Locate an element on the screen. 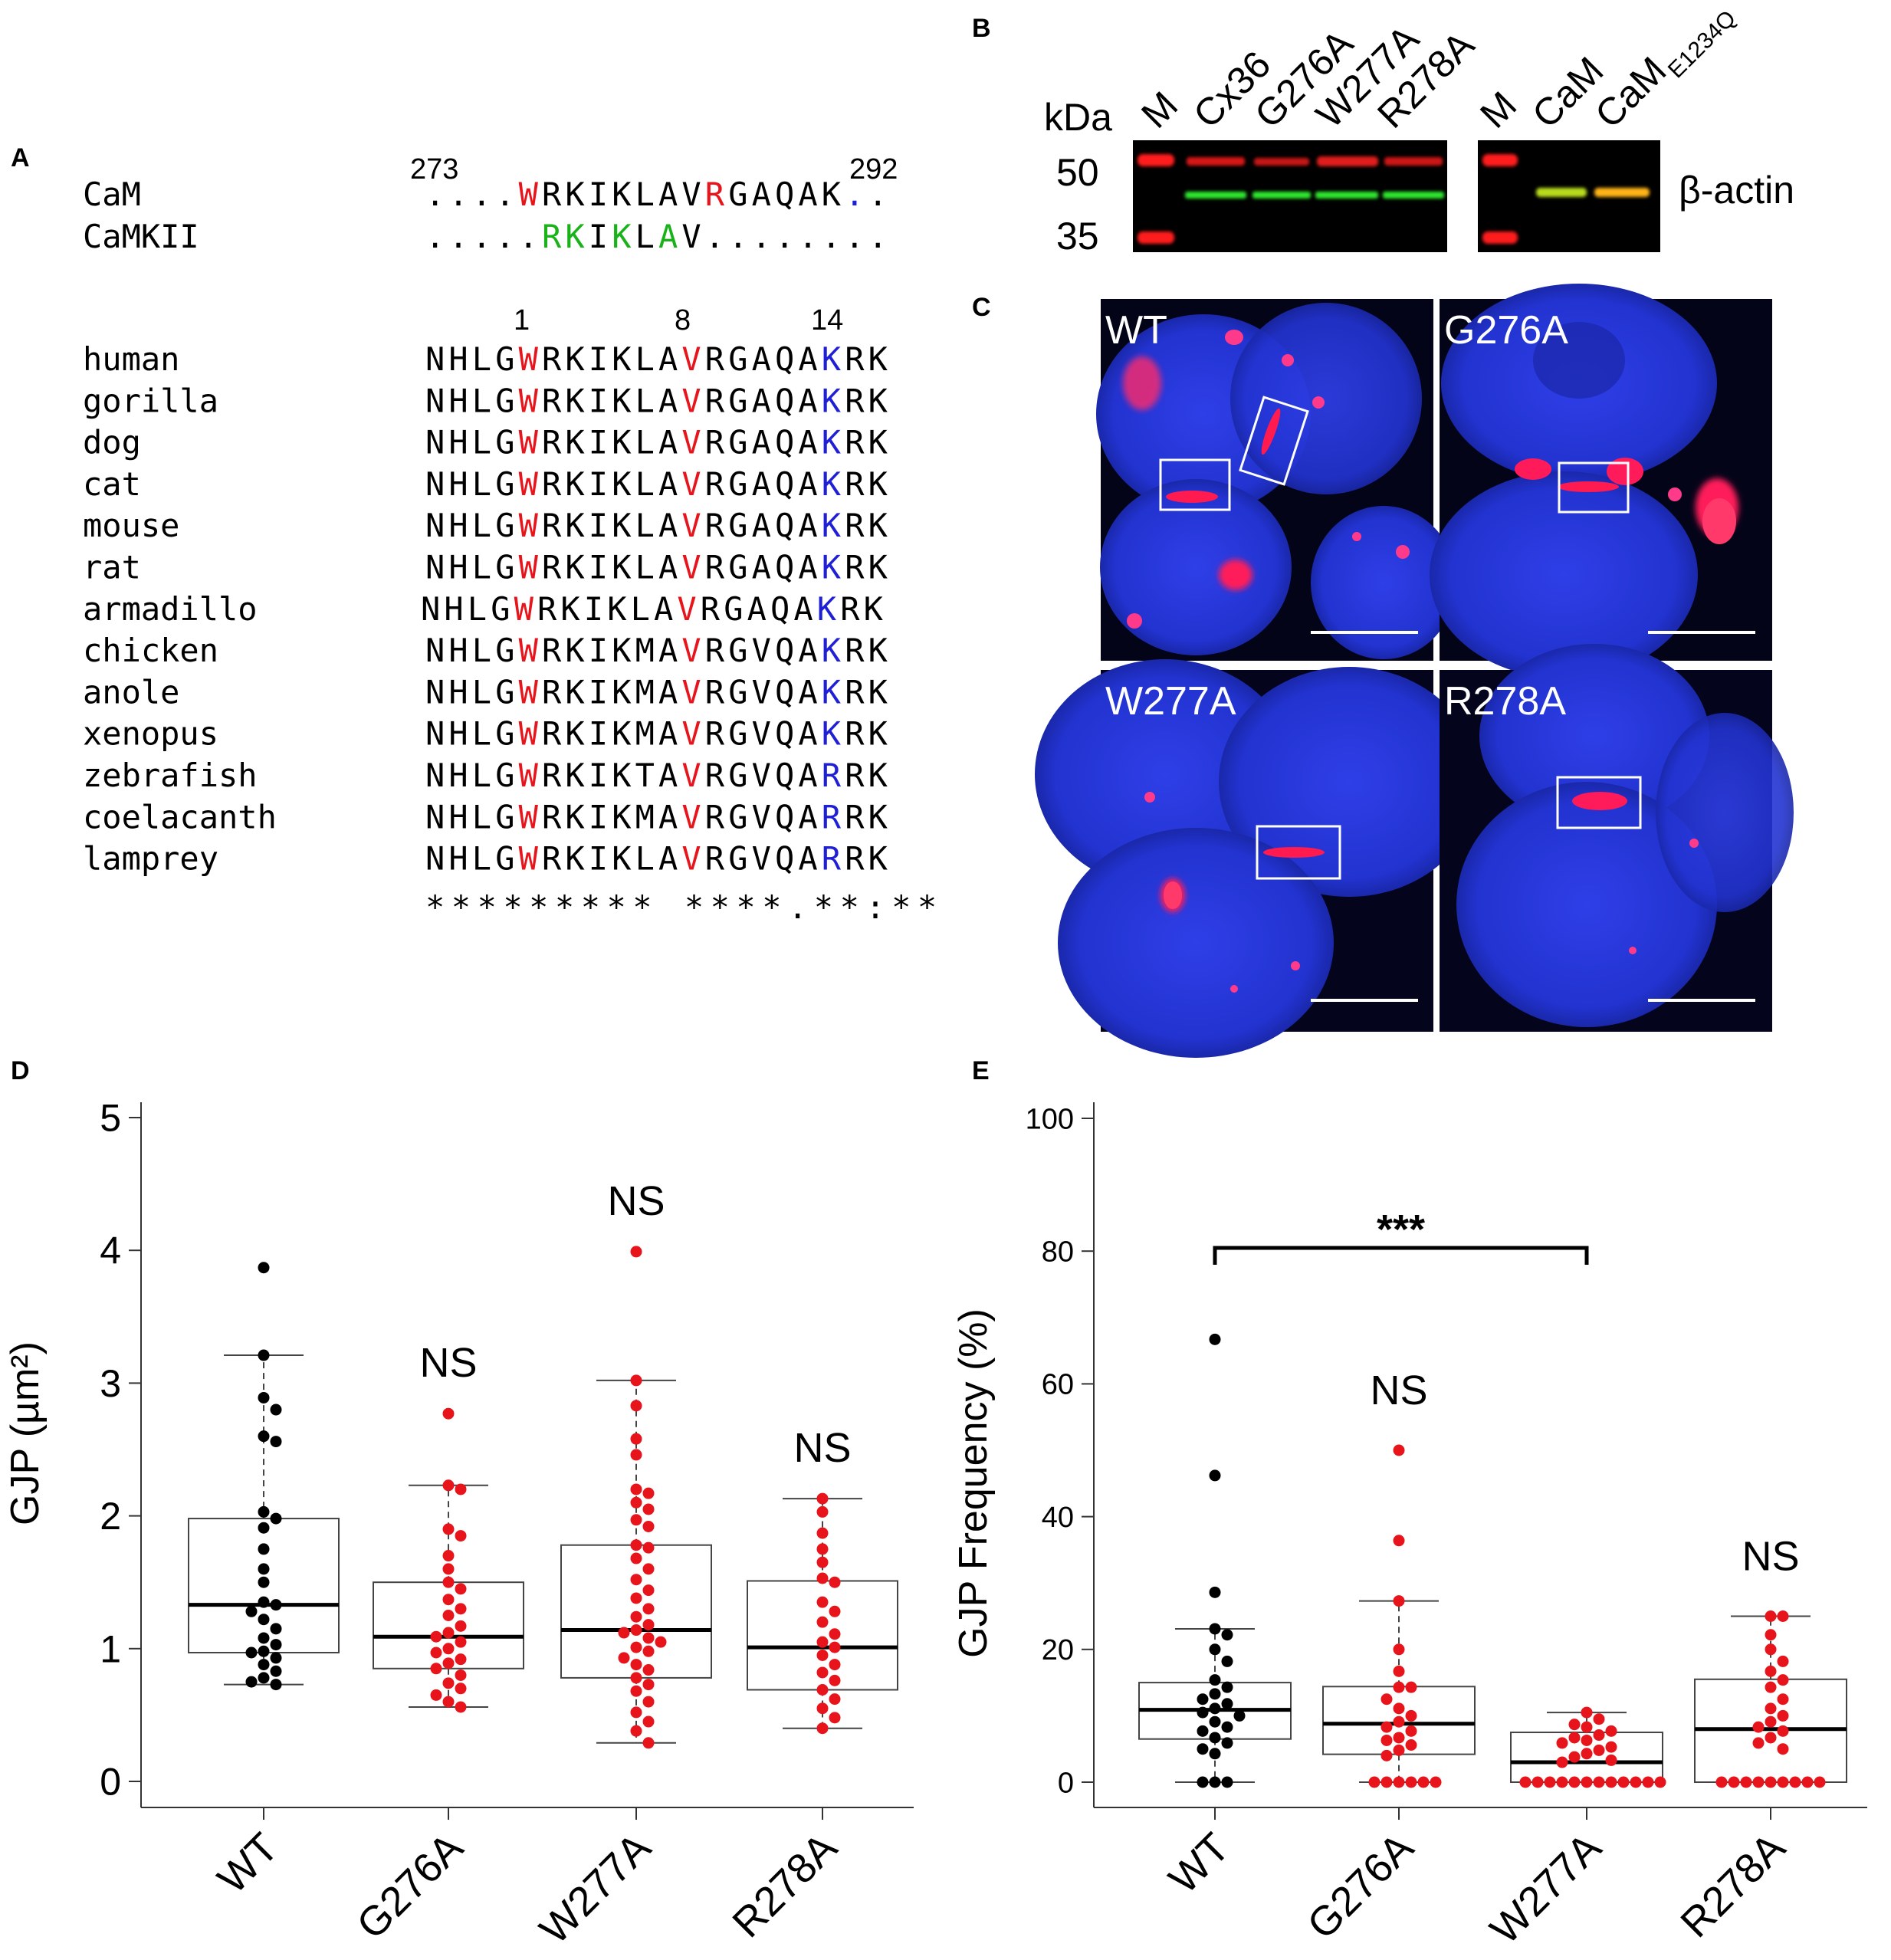 Image resolution: width=1891 pixels, height=1960 pixels. significance-label: NS is located at coordinates (636, 1201).